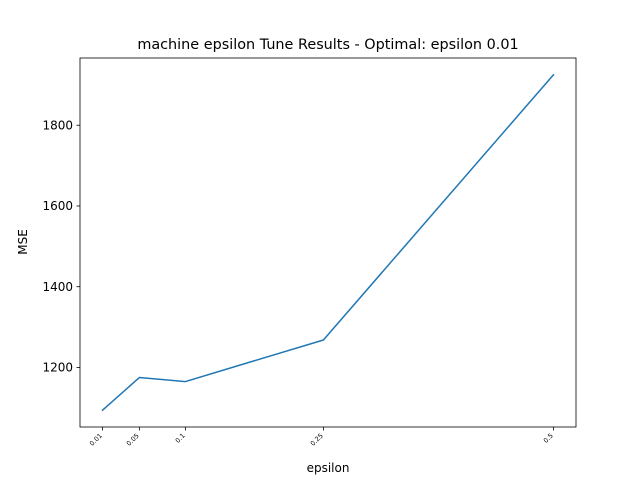 This screenshot has width=640, height=480. I want to click on x-tick-label: 0.5, so click(548, 438).